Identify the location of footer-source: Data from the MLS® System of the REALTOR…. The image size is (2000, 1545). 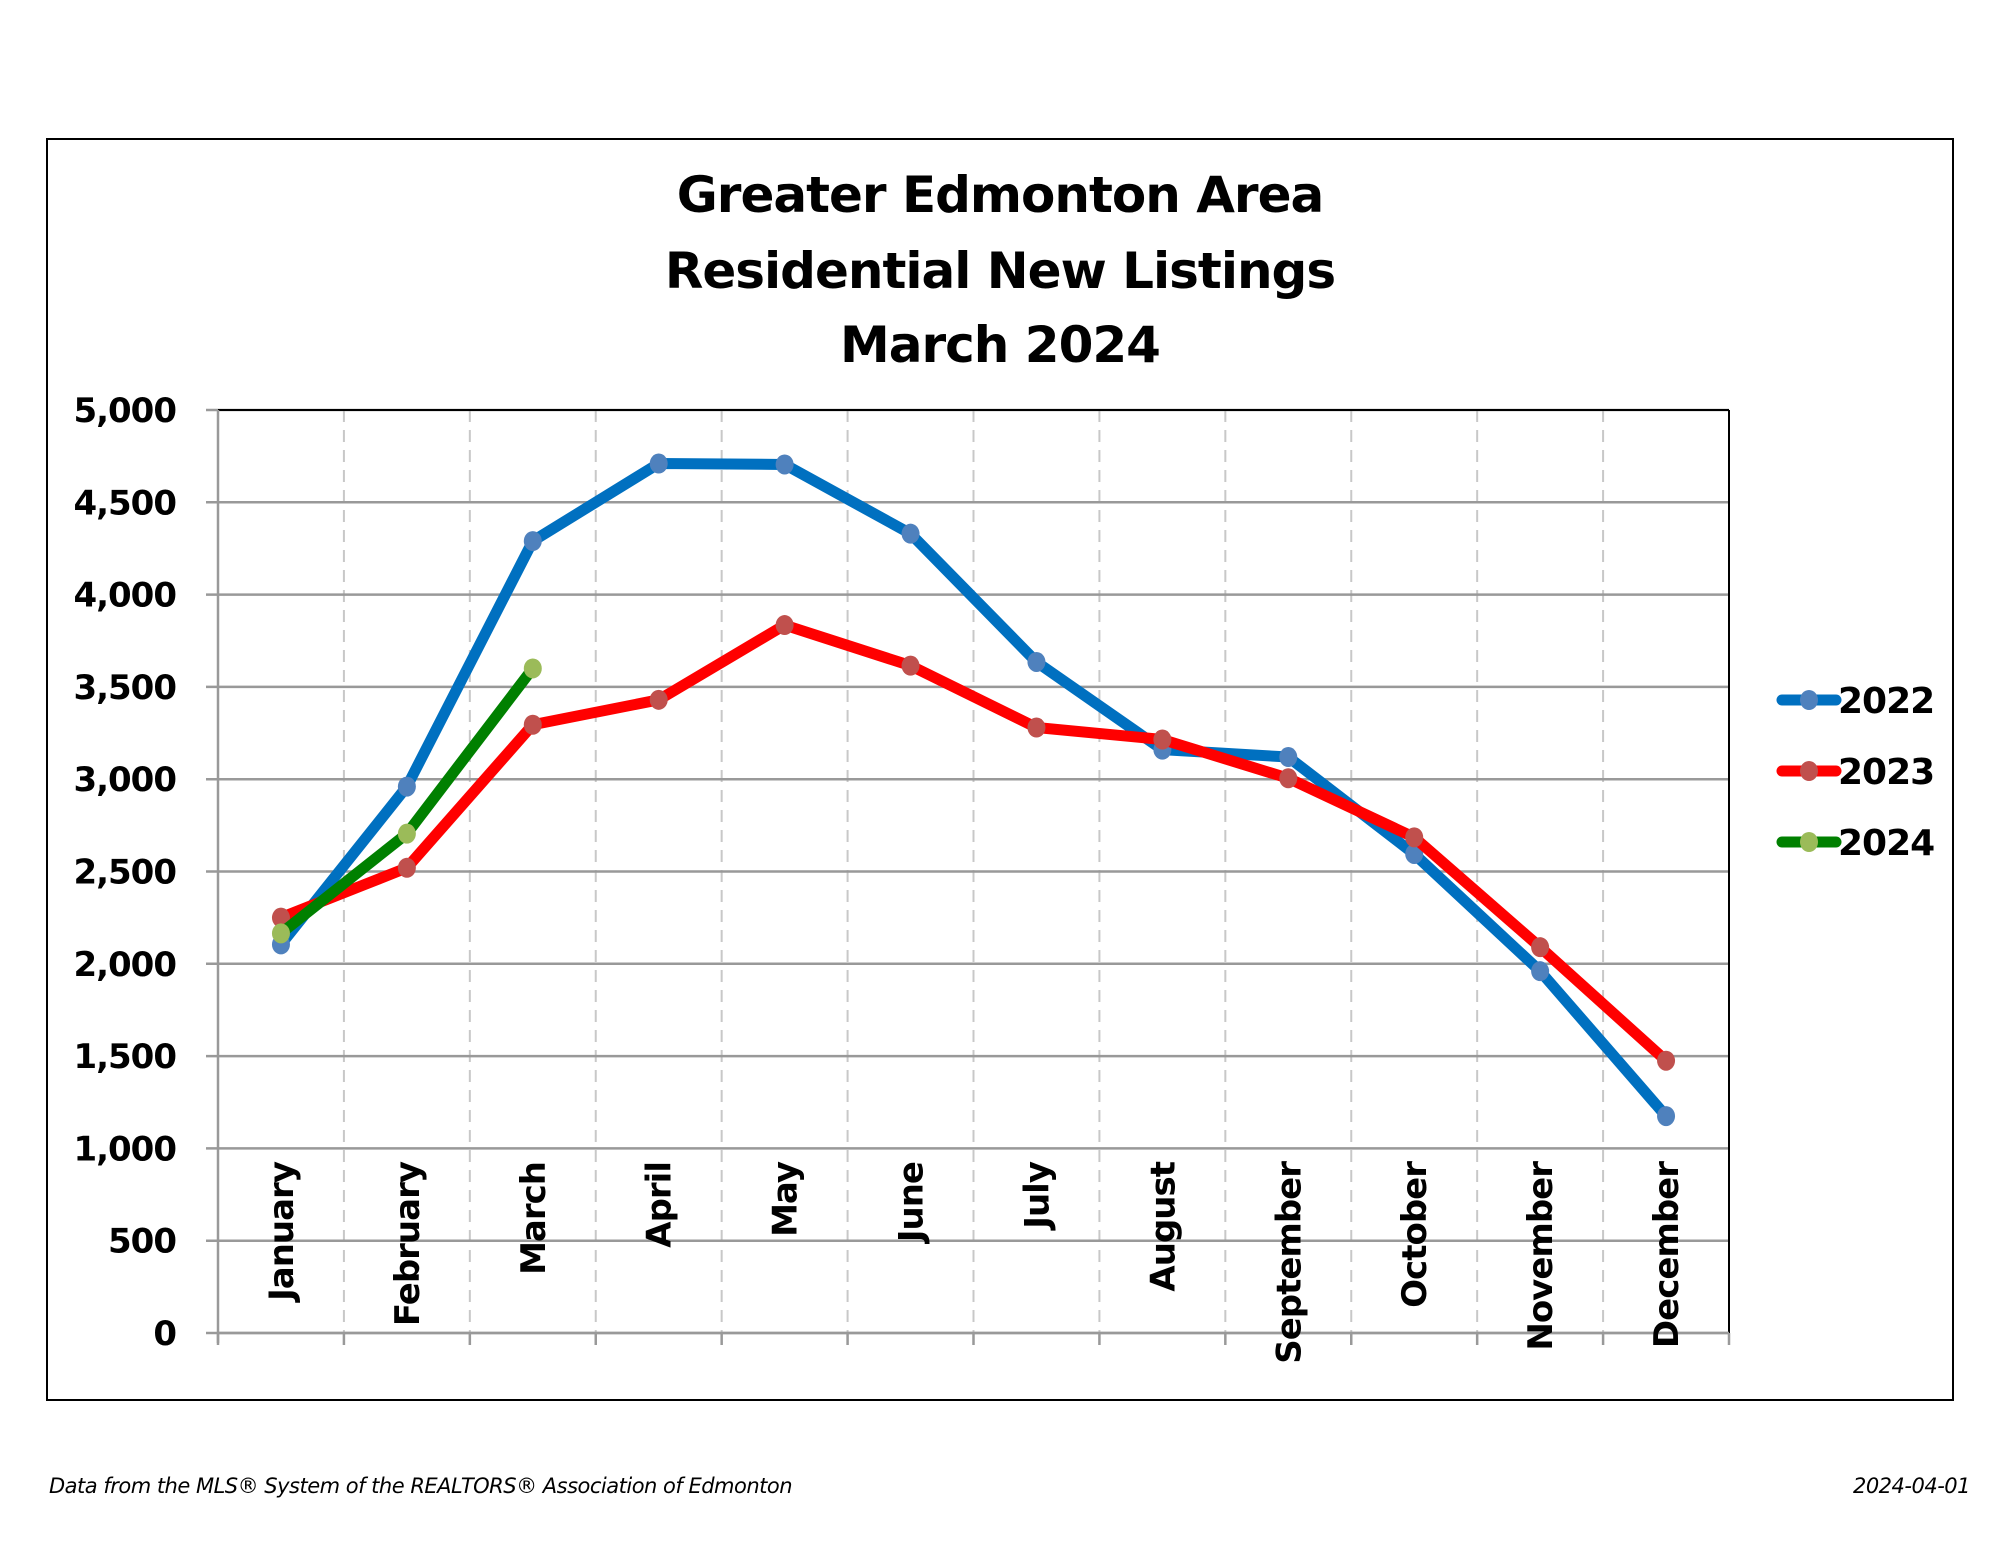
(421, 1486).